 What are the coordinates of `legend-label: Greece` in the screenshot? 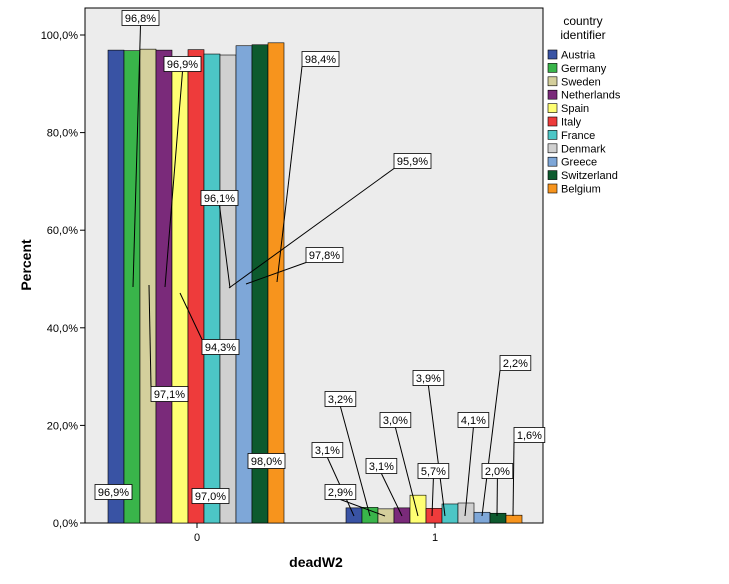 It's located at (579, 163).